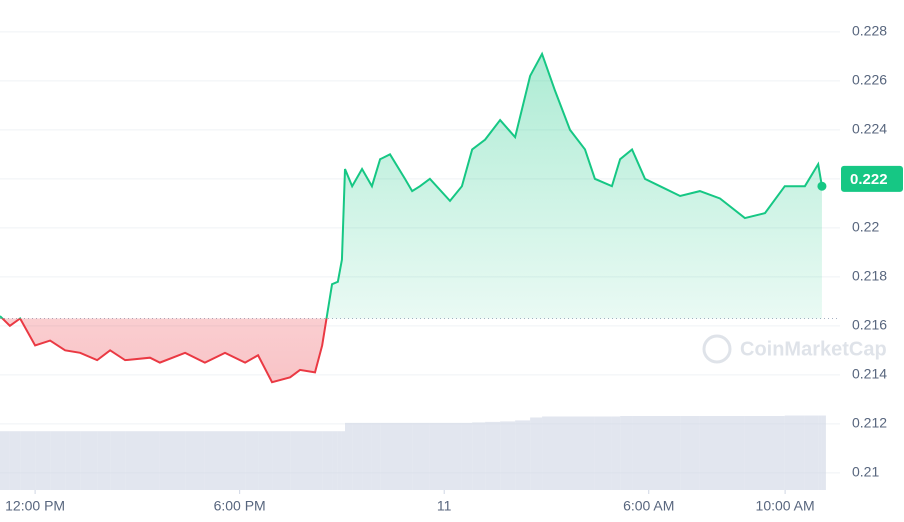 The height and width of the screenshot is (522, 904). Describe the element at coordinates (869, 374) in the screenshot. I see `y-tick-label: 0.214` at that location.